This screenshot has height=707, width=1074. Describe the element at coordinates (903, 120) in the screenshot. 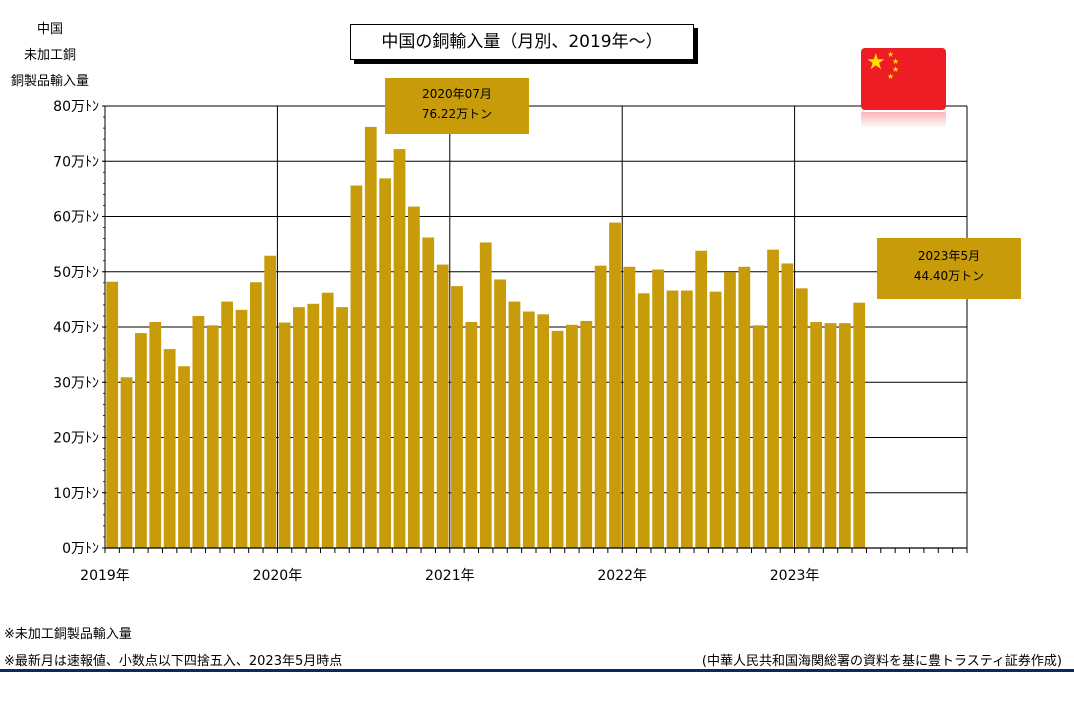

I see `flag-reflection` at that location.